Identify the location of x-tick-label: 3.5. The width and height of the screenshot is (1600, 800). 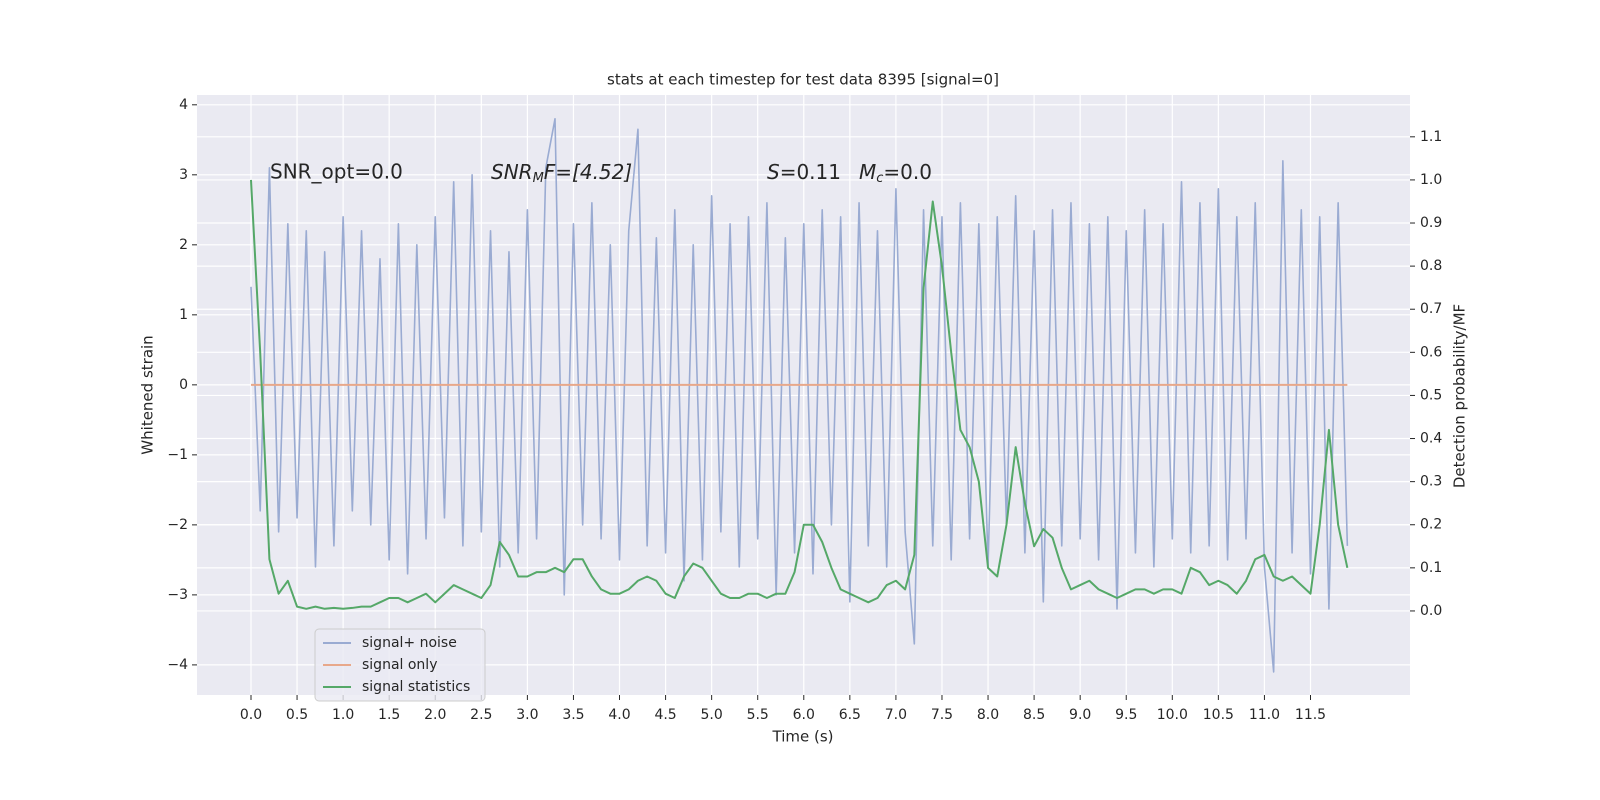
(573, 715).